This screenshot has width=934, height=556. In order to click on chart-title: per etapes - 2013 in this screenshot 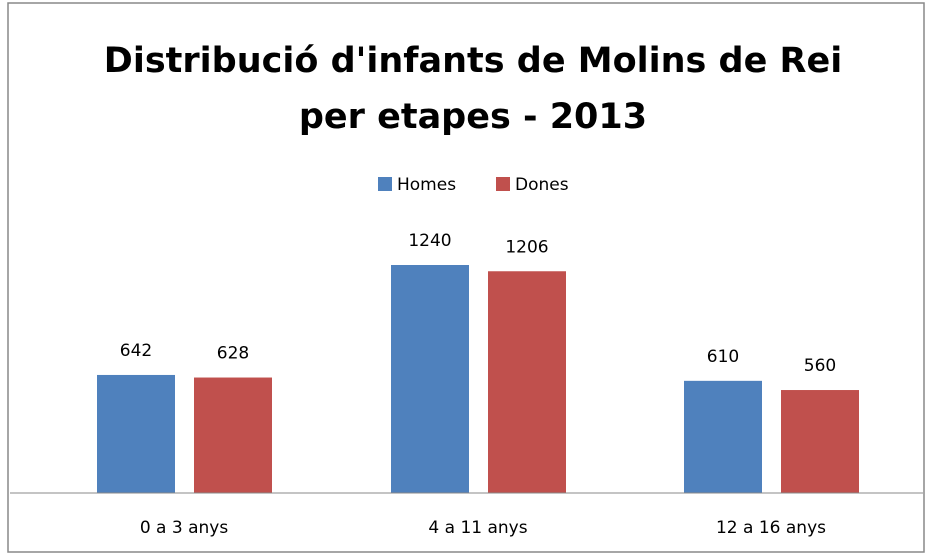, I will do `click(473, 117)`.